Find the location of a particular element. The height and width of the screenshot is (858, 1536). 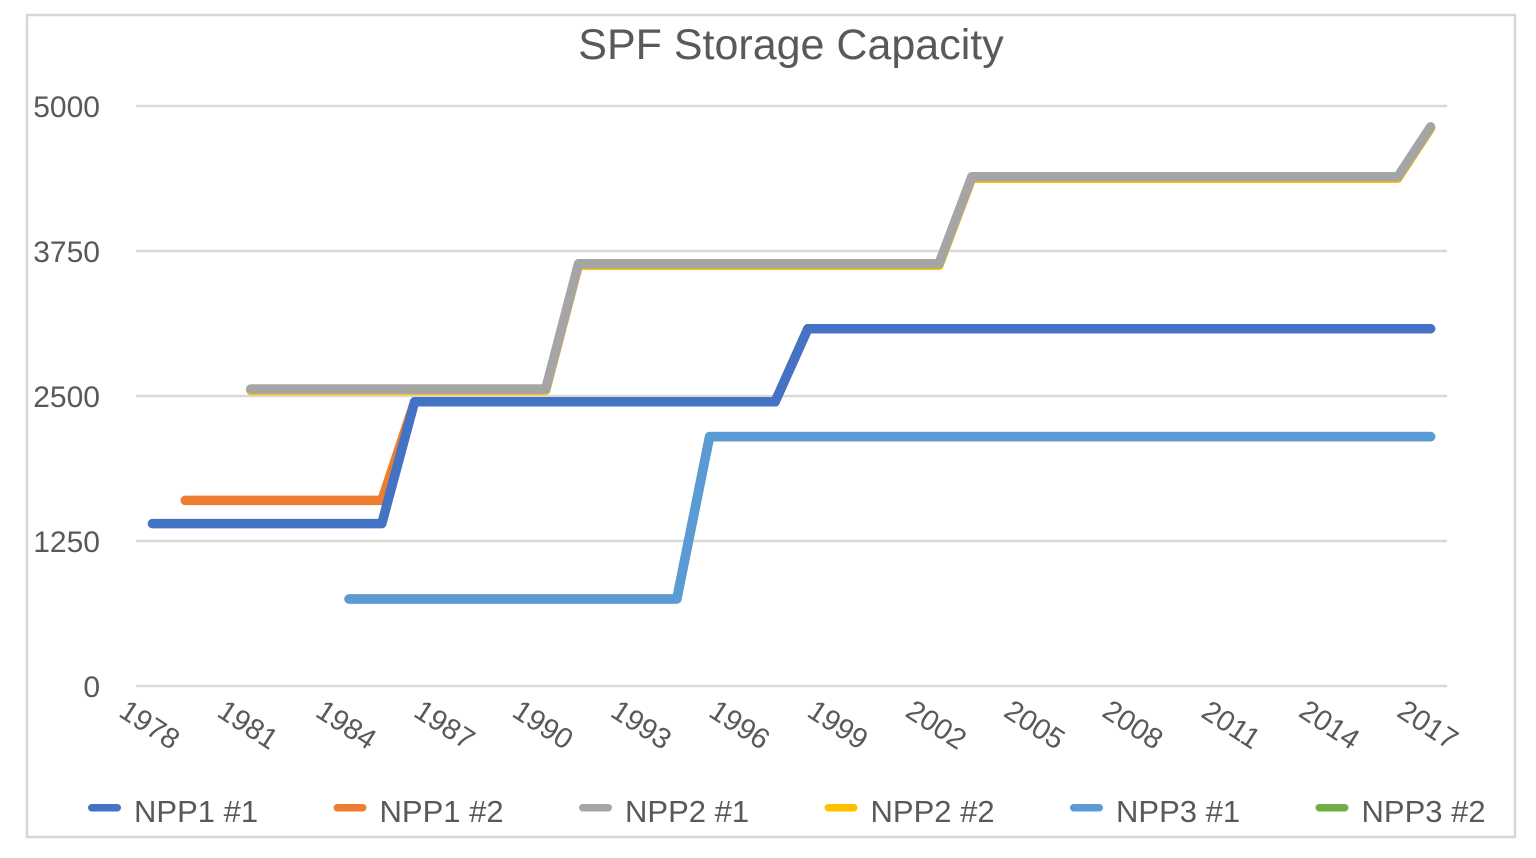

legend-label-npp1-1: NPP1 #1 is located at coordinates (196, 811).